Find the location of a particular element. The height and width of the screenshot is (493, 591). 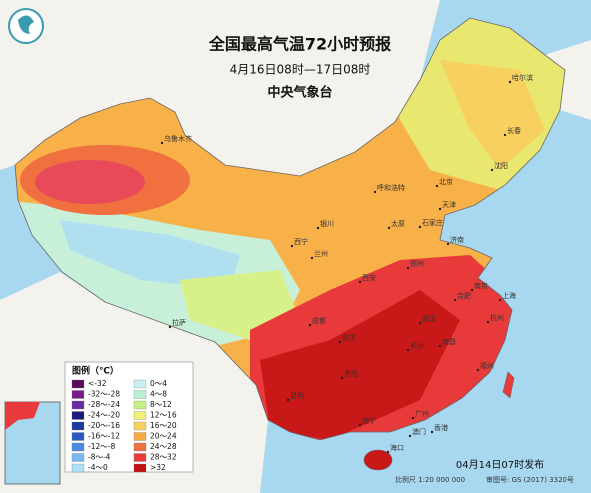

city-label: 南京 is located at coordinates (481, 285).